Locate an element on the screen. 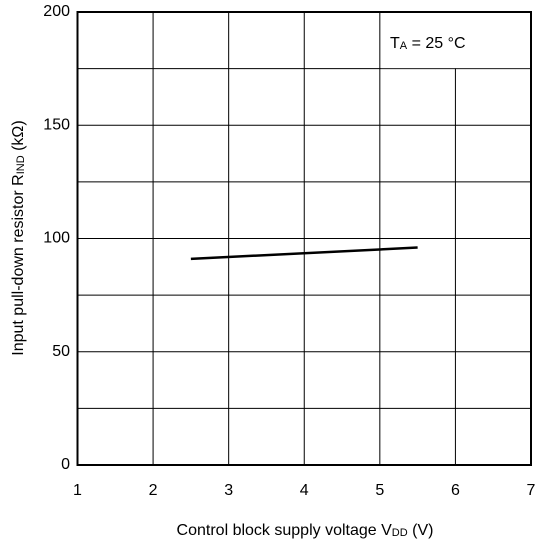 The height and width of the screenshot is (550, 536). annotation: TA = 25 °C is located at coordinates (428, 43).